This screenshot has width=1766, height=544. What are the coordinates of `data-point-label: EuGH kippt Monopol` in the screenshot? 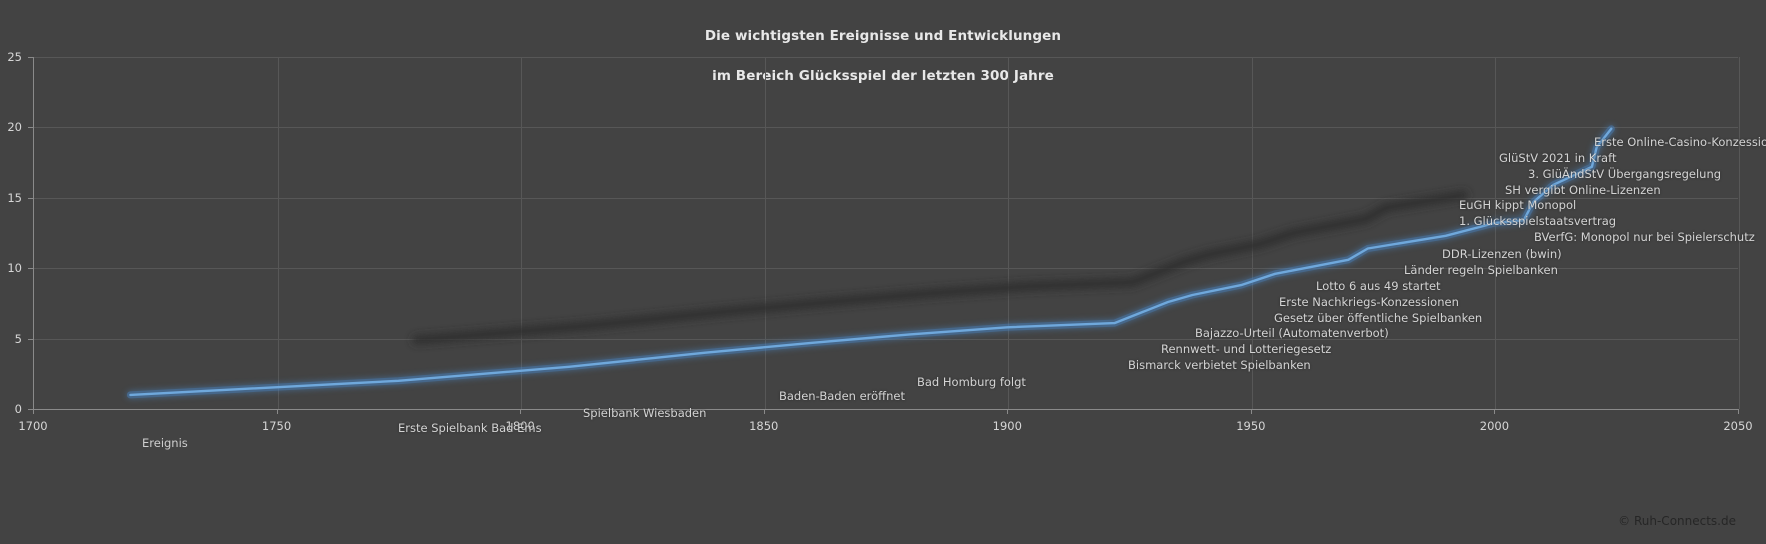 It's located at (1518, 205).